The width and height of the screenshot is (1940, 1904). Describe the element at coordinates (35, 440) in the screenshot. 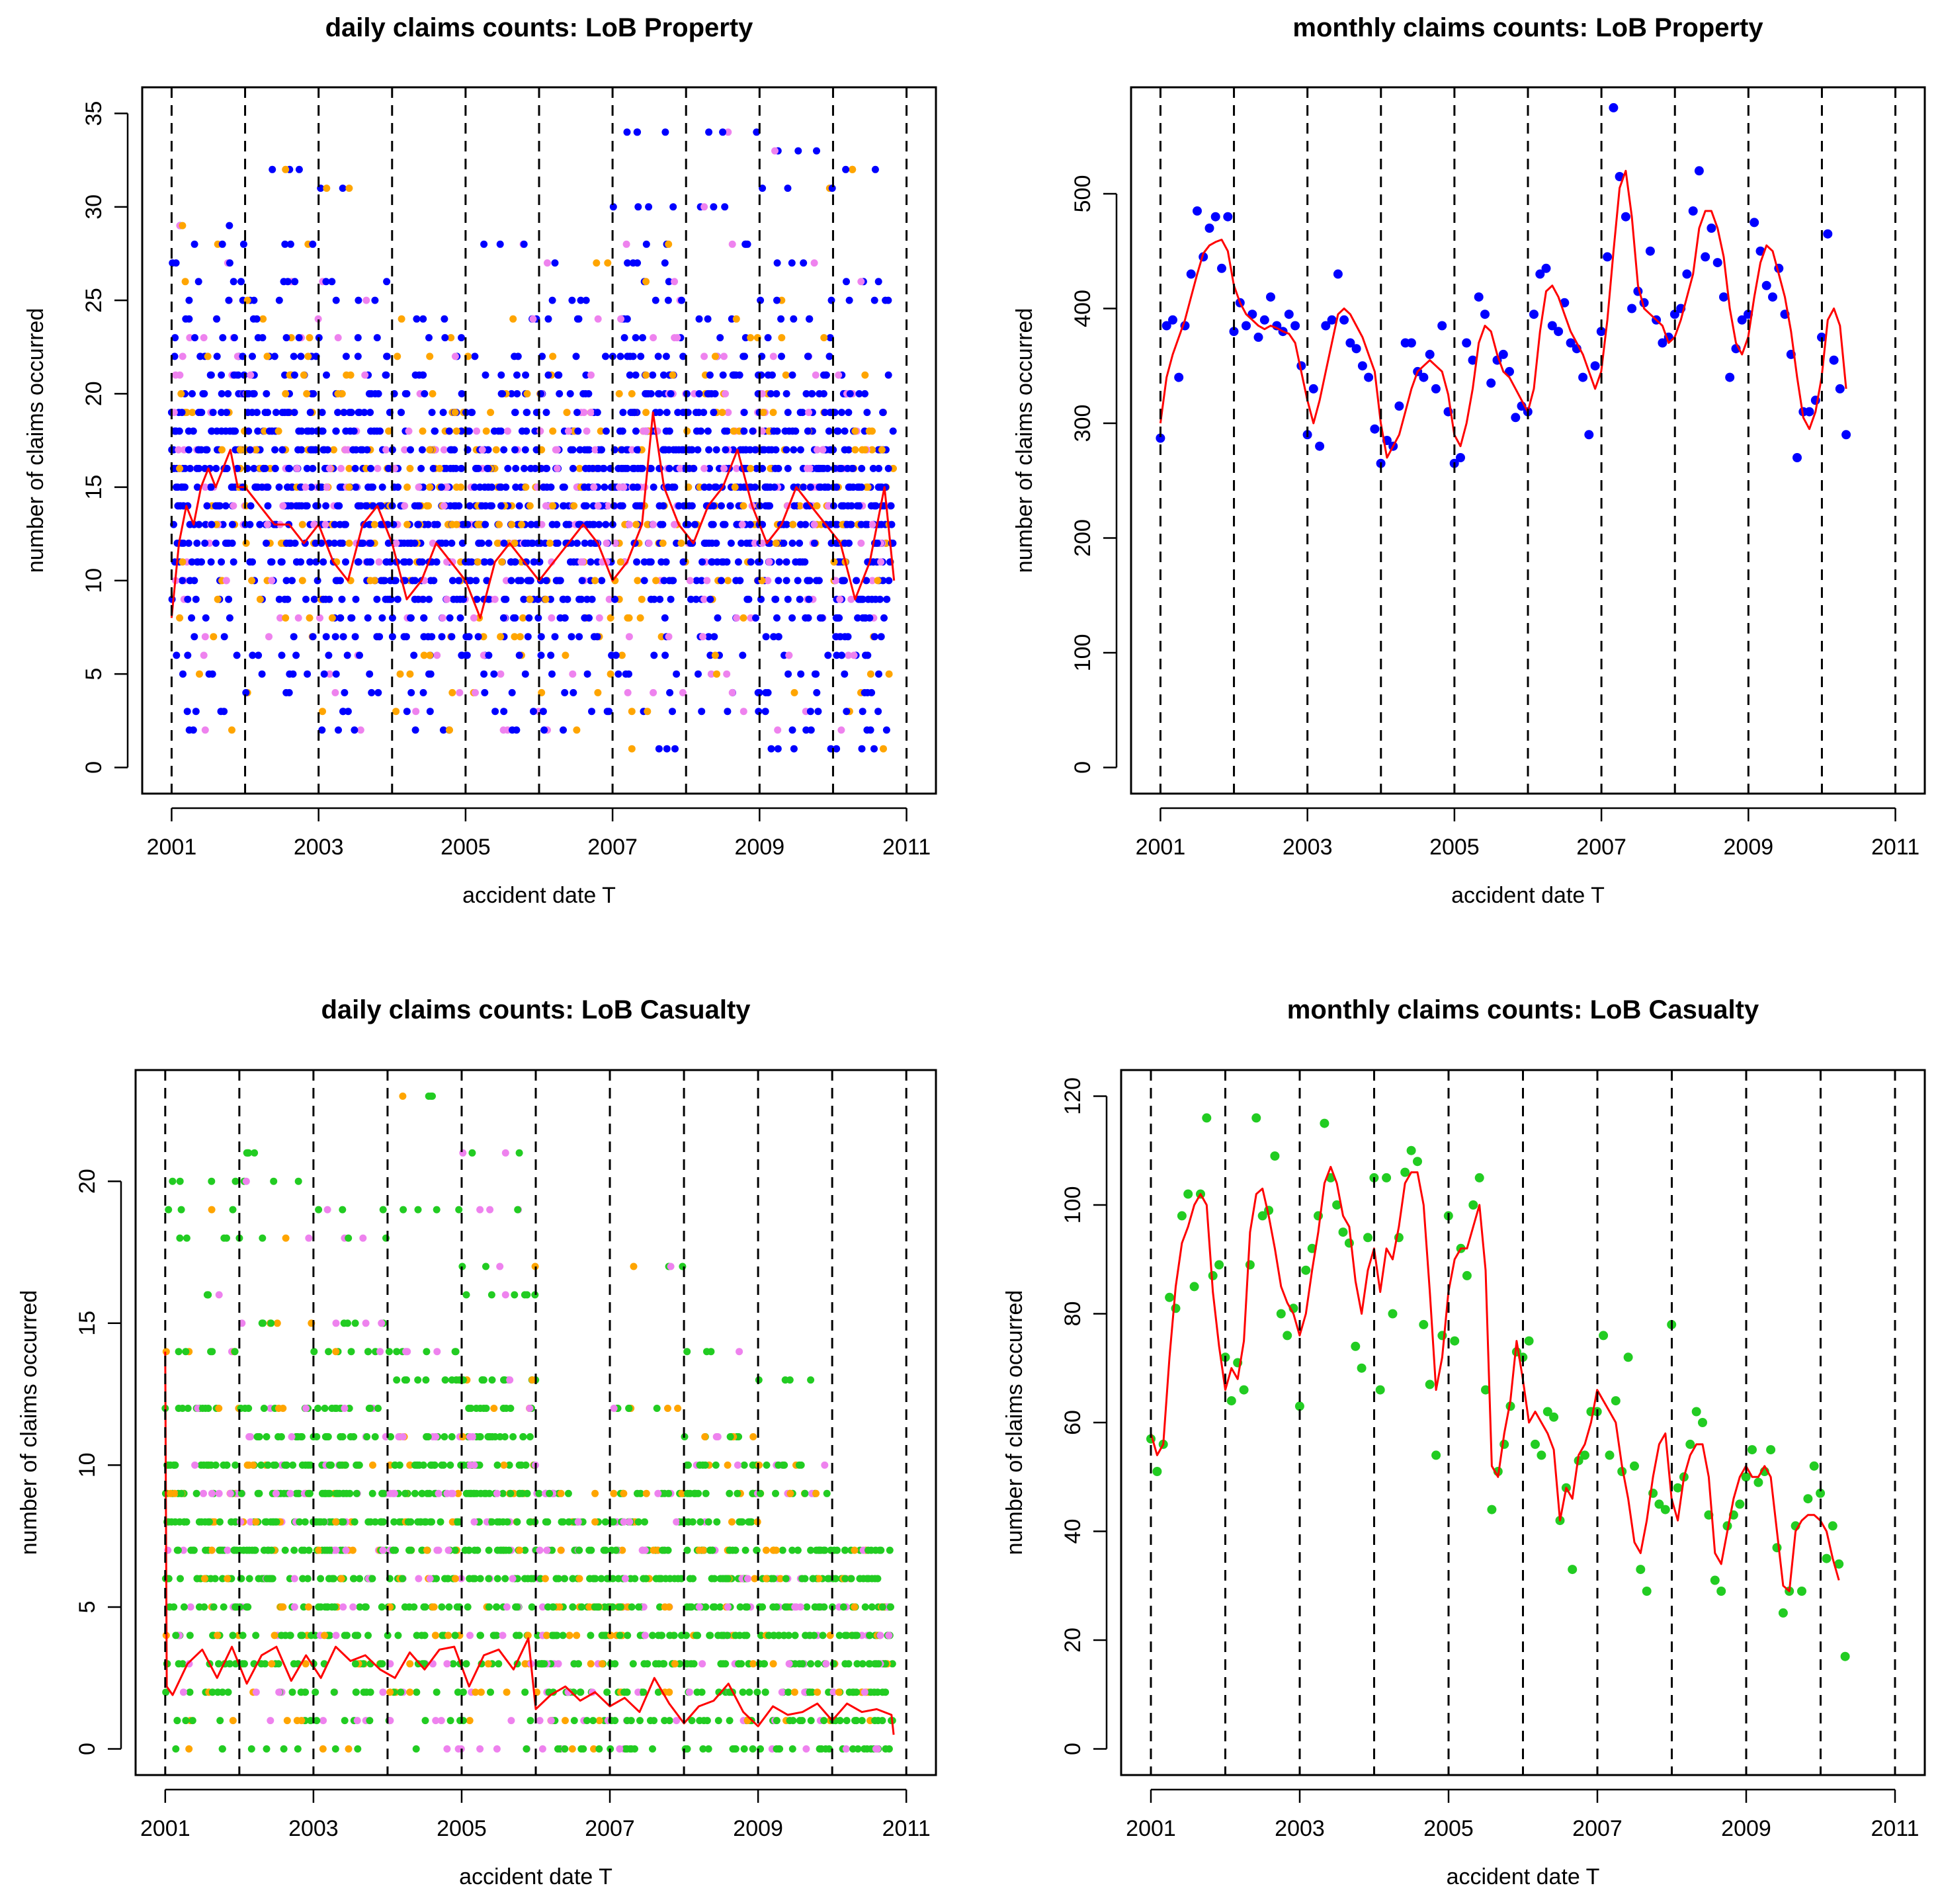

I see `y-axis-label: number of claims occurred` at that location.